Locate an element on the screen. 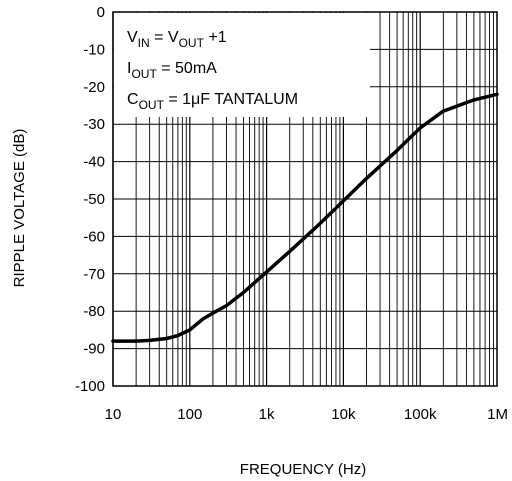  annotation-line: IOUT = 50mA is located at coordinates (172, 70).